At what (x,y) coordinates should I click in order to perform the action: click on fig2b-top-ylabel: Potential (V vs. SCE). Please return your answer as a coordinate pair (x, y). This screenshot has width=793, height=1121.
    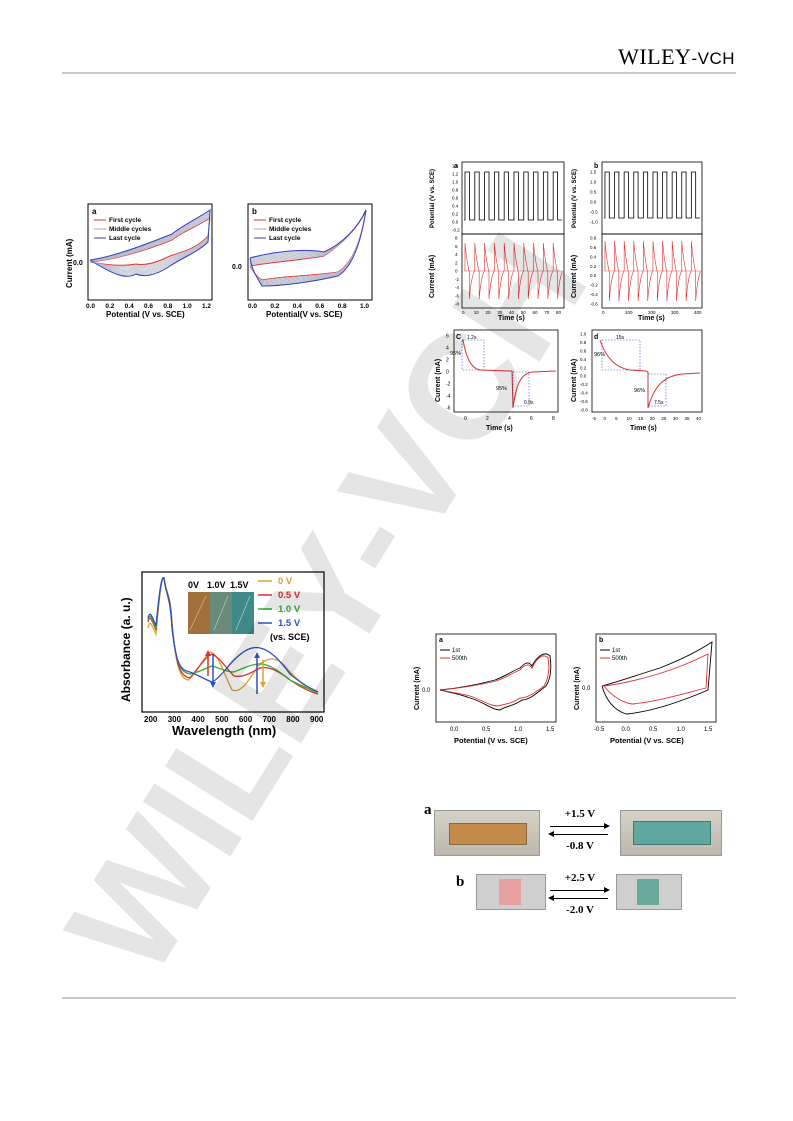
    Looking at the image, I should click on (575, 198).